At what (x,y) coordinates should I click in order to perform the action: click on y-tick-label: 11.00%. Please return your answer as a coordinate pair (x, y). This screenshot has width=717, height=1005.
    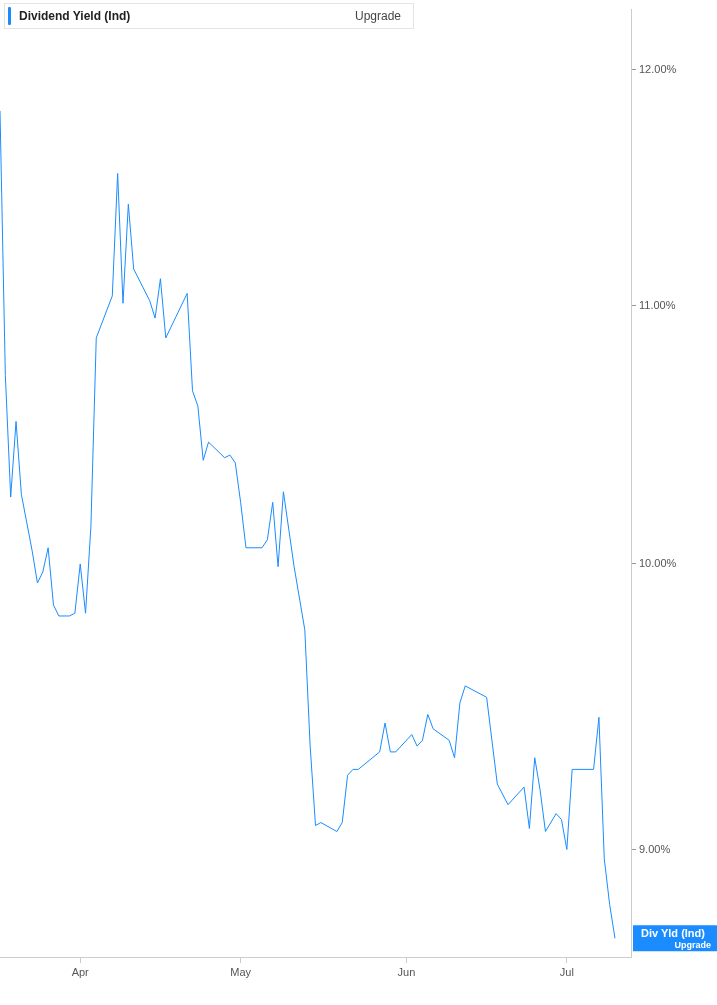
    Looking at the image, I should click on (657, 304).